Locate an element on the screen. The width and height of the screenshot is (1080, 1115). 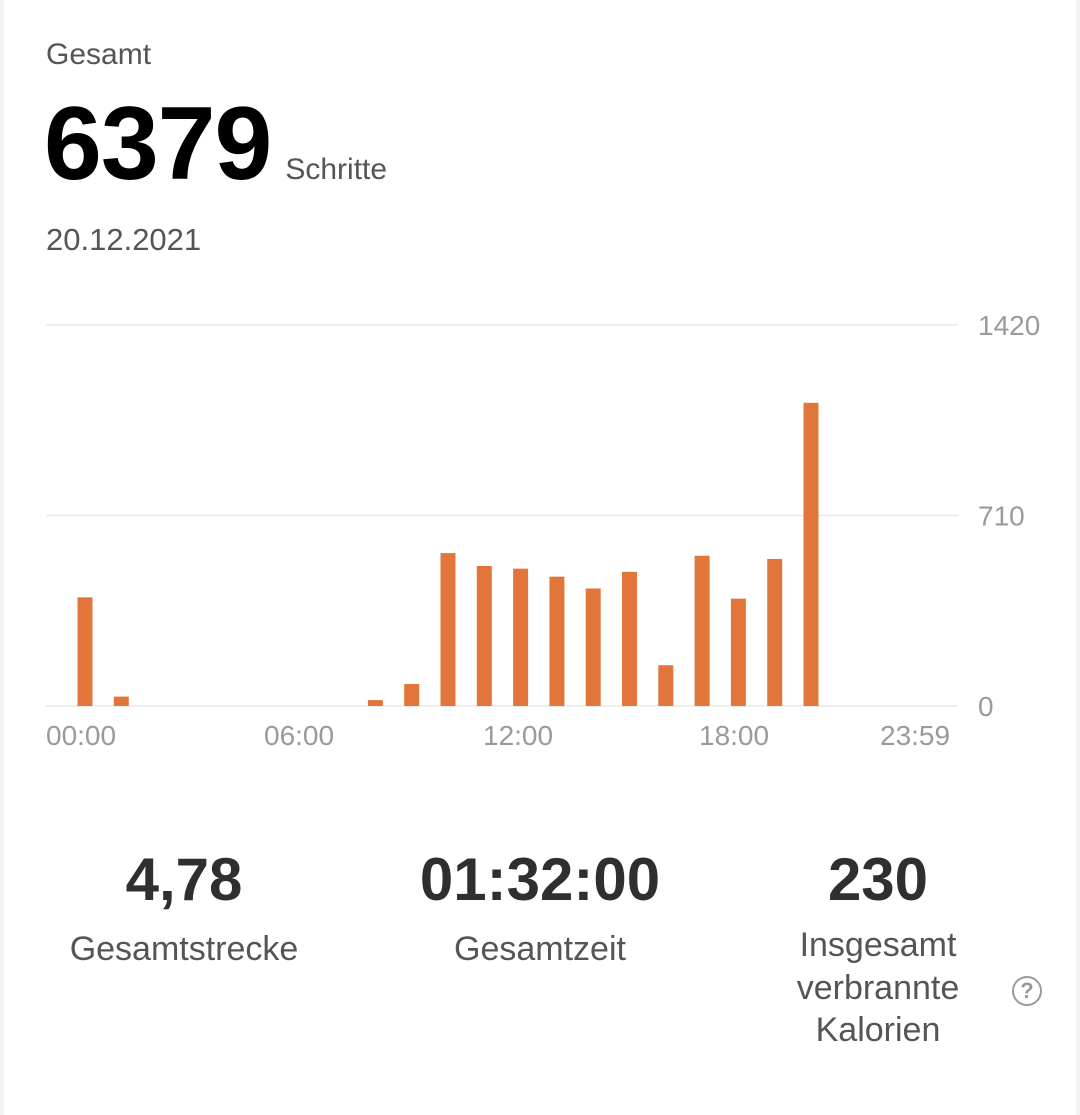
bar-20:00 is located at coordinates (811, 554).